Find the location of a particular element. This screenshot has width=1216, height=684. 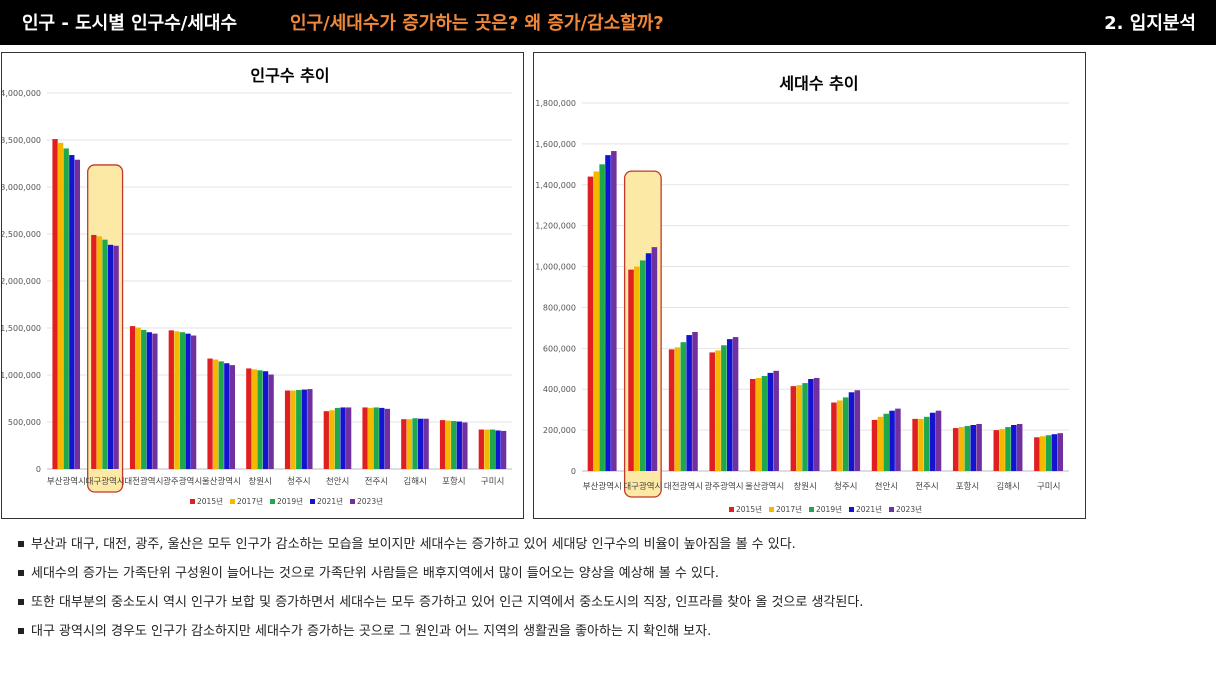

y-tick-label: 1,400,000 is located at coordinates (555, 185).